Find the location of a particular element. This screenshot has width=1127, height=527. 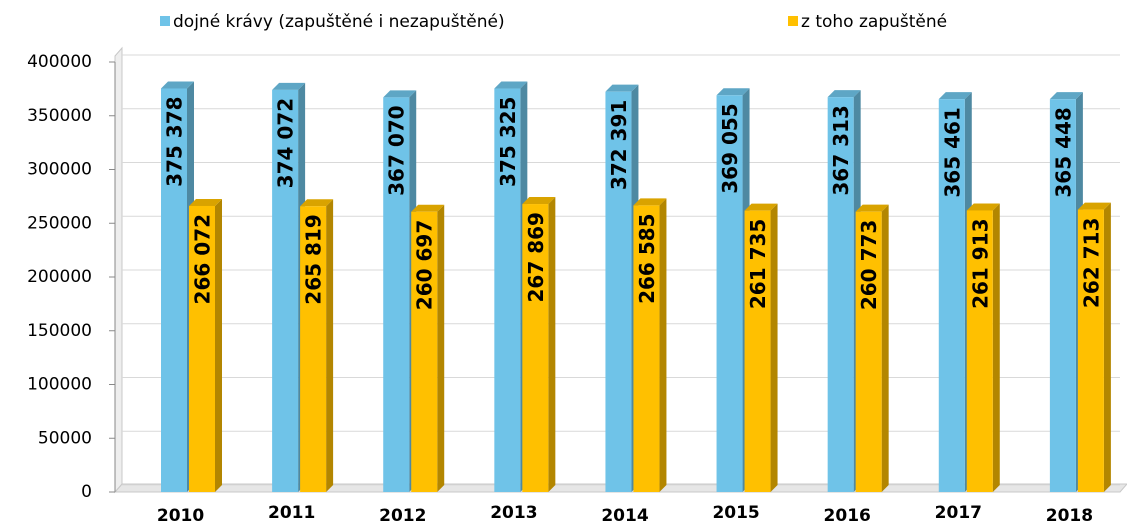

y-tick-label: 150000 is located at coordinates (59, 331).